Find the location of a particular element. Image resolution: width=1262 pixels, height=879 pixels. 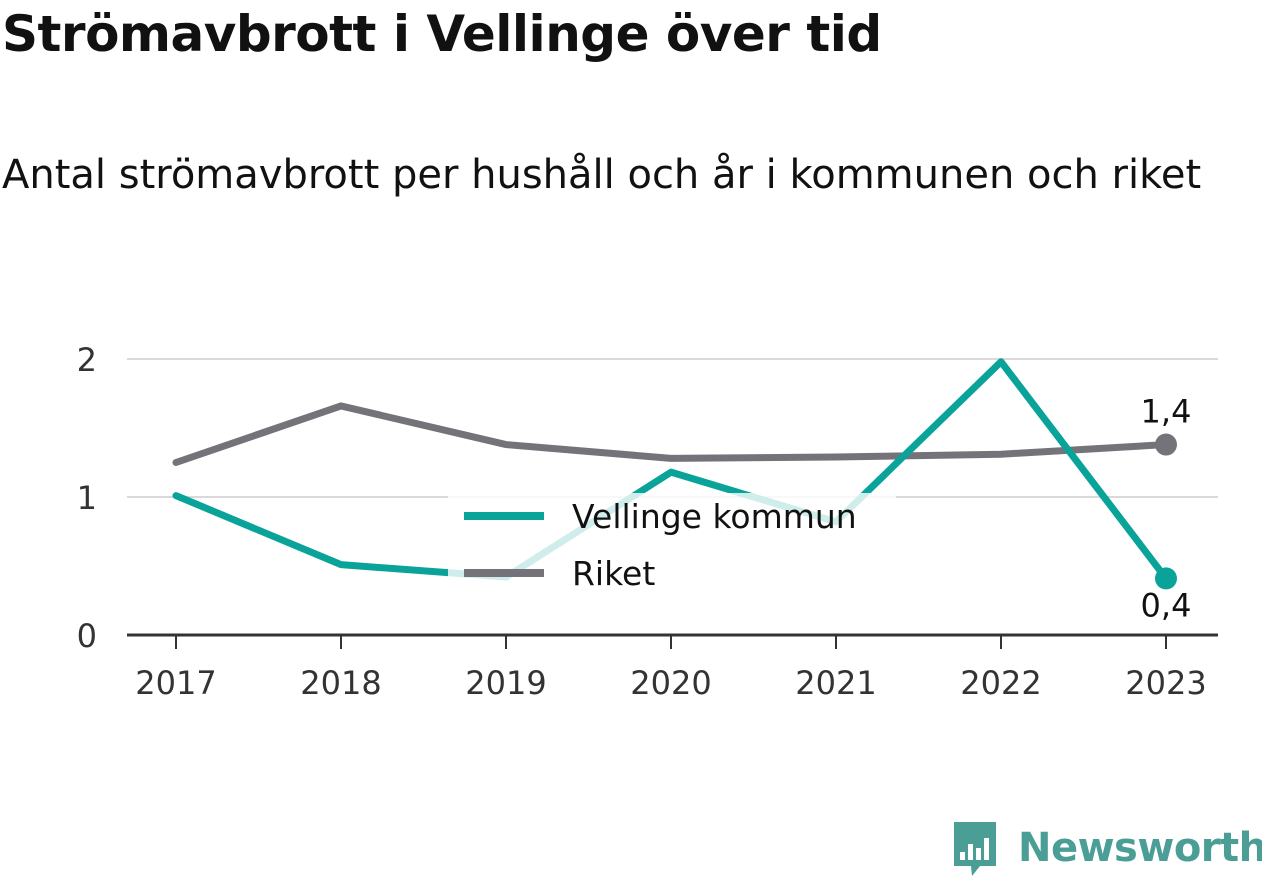

legend-label-riket: Riket is located at coordinates (613, 573).